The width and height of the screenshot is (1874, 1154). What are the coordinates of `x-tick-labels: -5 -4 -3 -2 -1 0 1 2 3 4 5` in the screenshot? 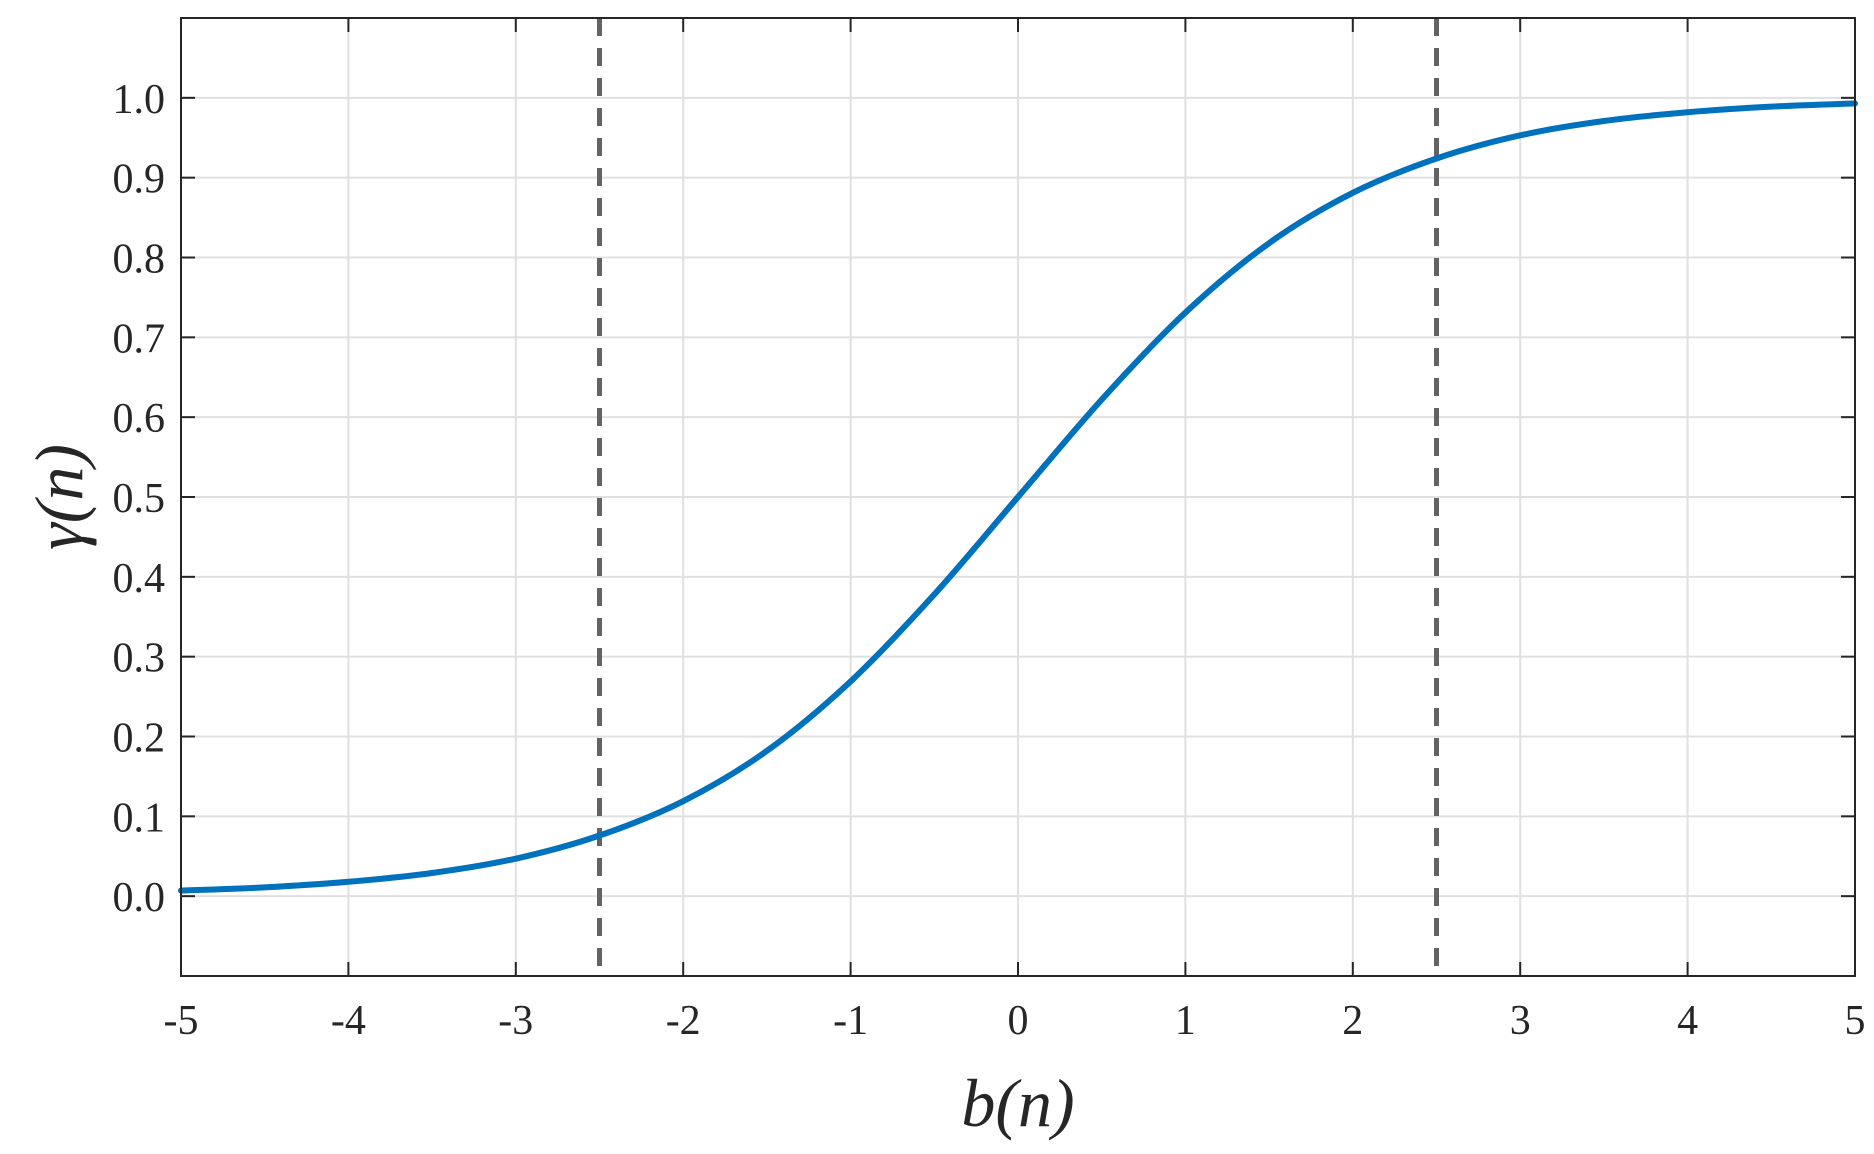 It's located at (1015, 1021).